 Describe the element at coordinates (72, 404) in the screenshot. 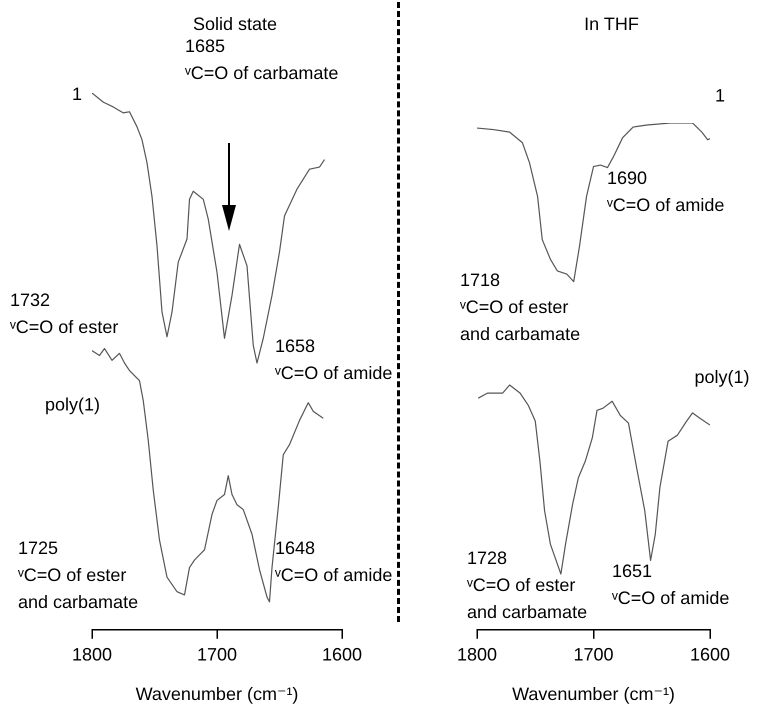

I see `text: poly(1)` at that location.